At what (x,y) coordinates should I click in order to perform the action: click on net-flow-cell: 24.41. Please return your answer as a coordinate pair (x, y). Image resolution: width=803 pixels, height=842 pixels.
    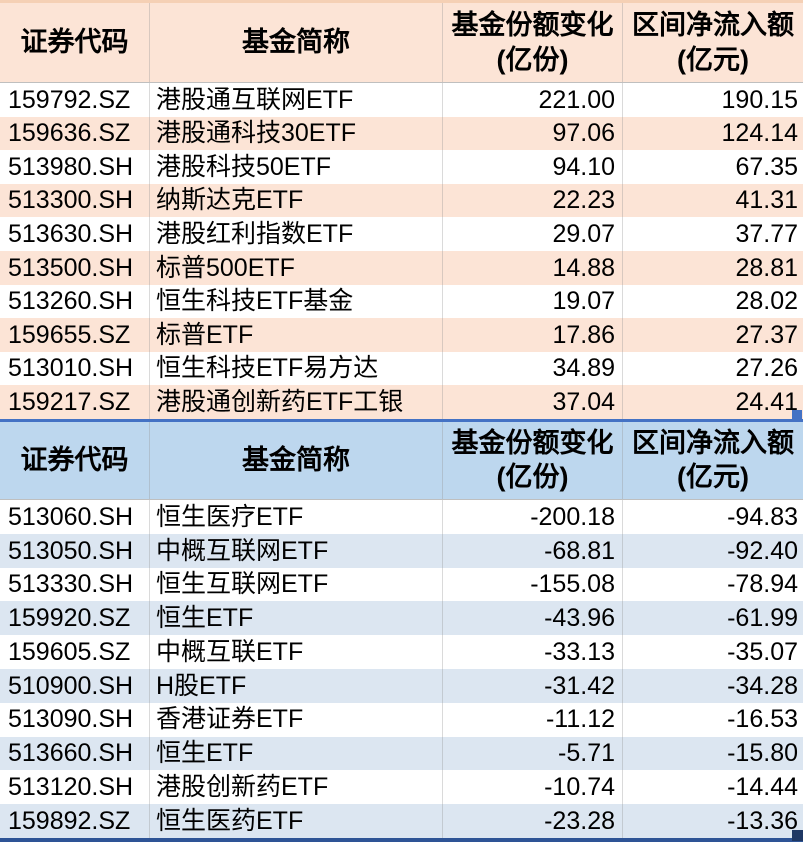
    Looking at the image, I should click on (766, 402).